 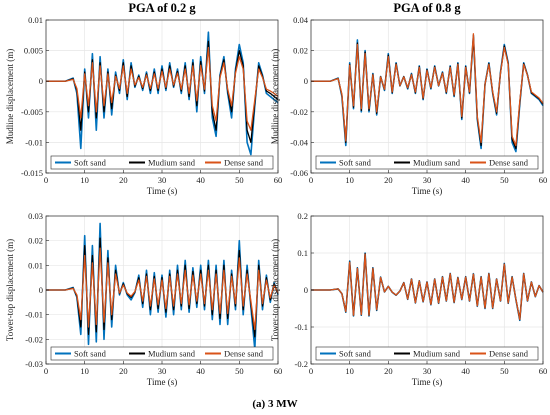 What do you see at coordinates (301, 327) in the screenshot?
I see `y-tick-label: -0.1` at bounding box center [301, 327].